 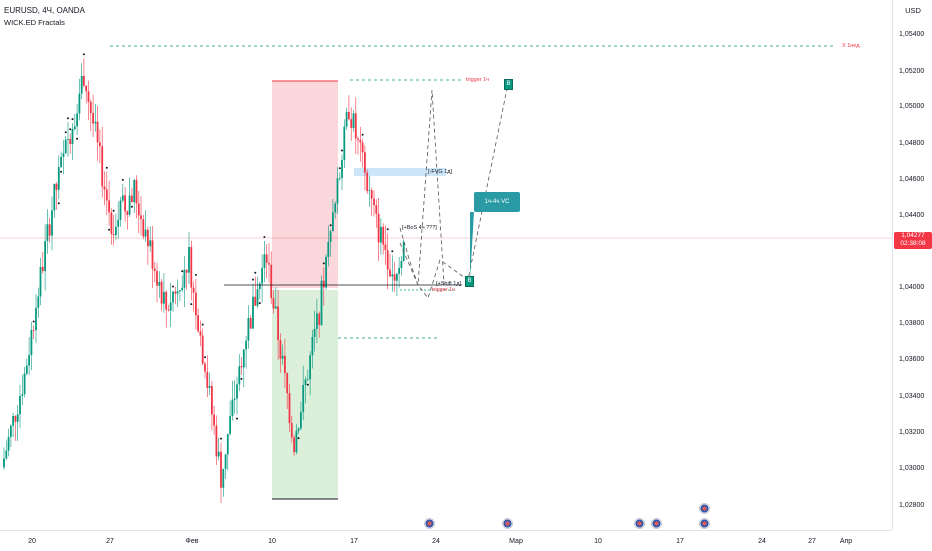 What do you see at coordinates (469, 281) in the screenshot?
I see `buy-badge-bottom: B` at bounding box center [469, 281].